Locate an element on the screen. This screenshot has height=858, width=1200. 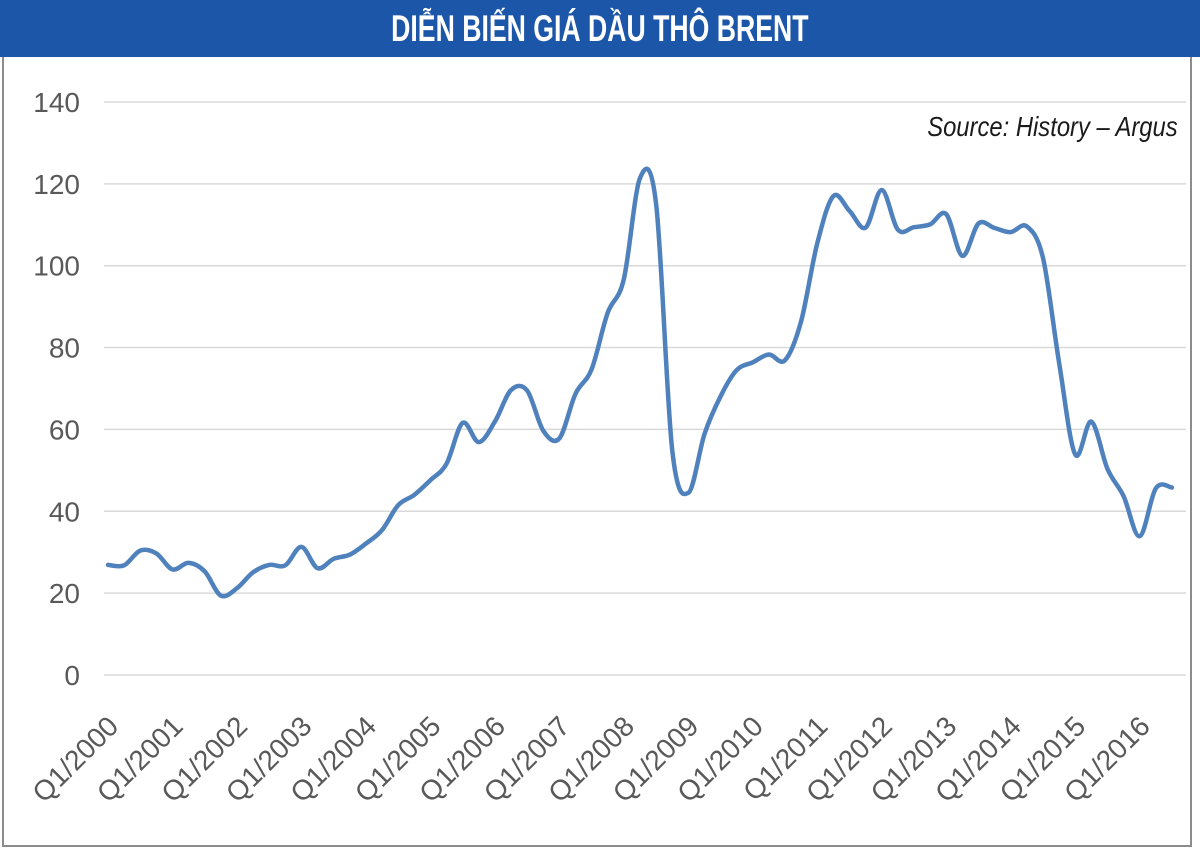
source-note: Source: History – Argus is located at coordinates (1052, 126).